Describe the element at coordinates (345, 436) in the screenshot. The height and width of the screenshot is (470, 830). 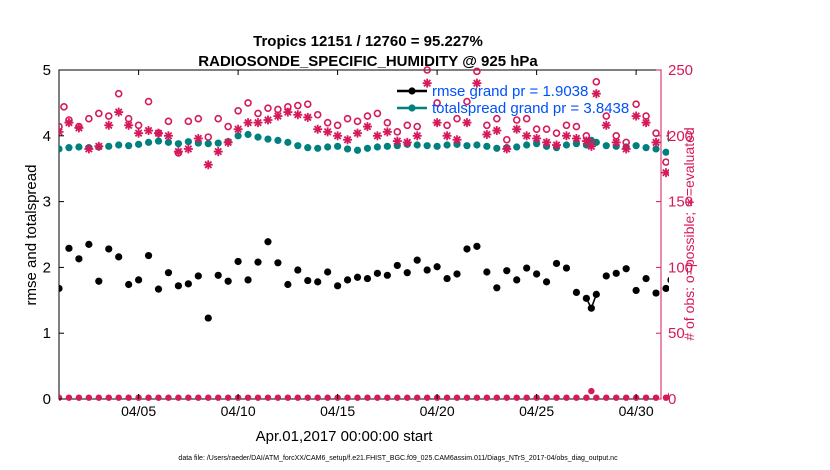
I see `x-axis-label: Apr.01,2017 00:00:00 start` at that location.